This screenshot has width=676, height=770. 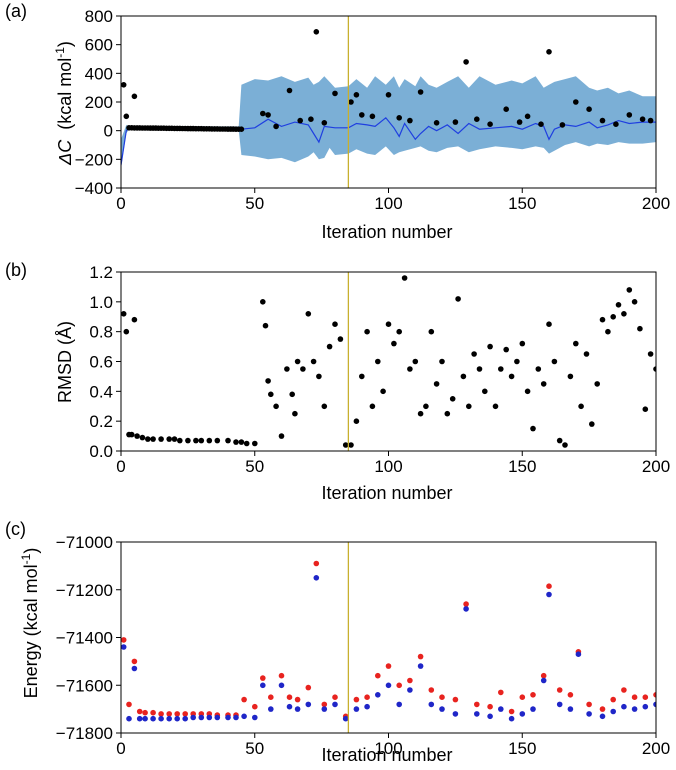 I want to click on y-tick-label: 0.0, so click(x=101, y=451).